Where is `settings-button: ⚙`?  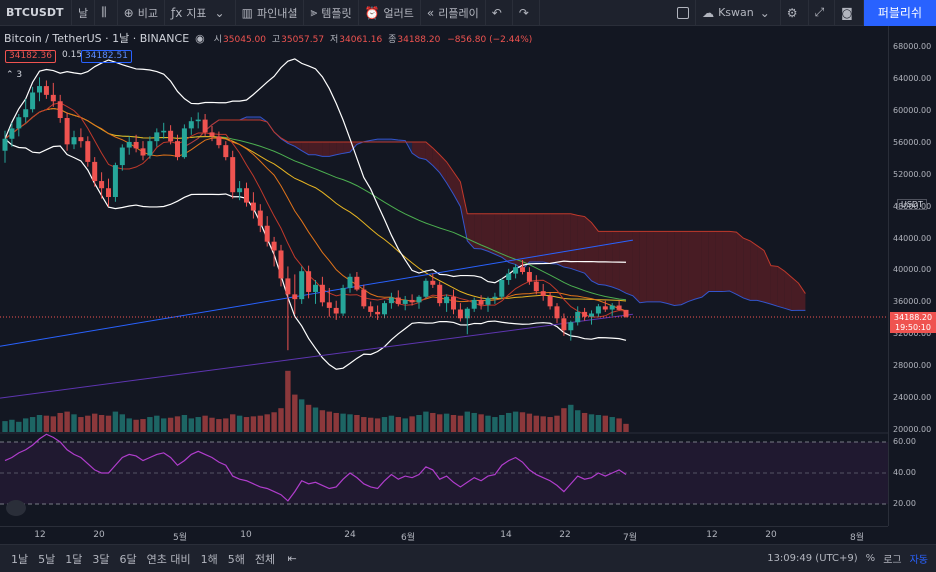
settings-button: ⚙ is located at coordinates (795, 13).